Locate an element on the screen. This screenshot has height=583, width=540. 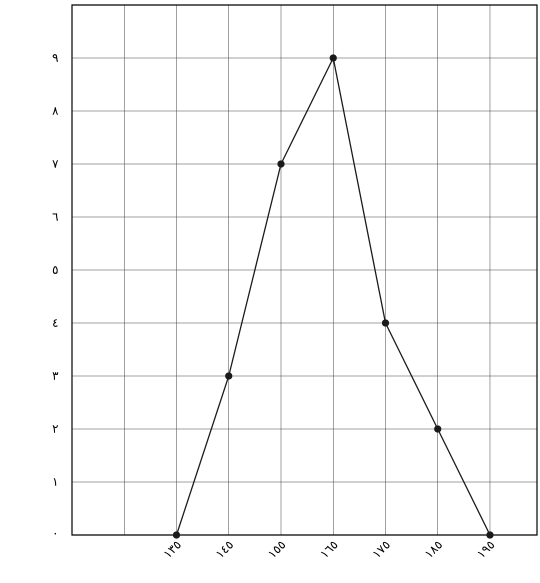
y-tick-label: ٧ is located at coordinates (55, 164).